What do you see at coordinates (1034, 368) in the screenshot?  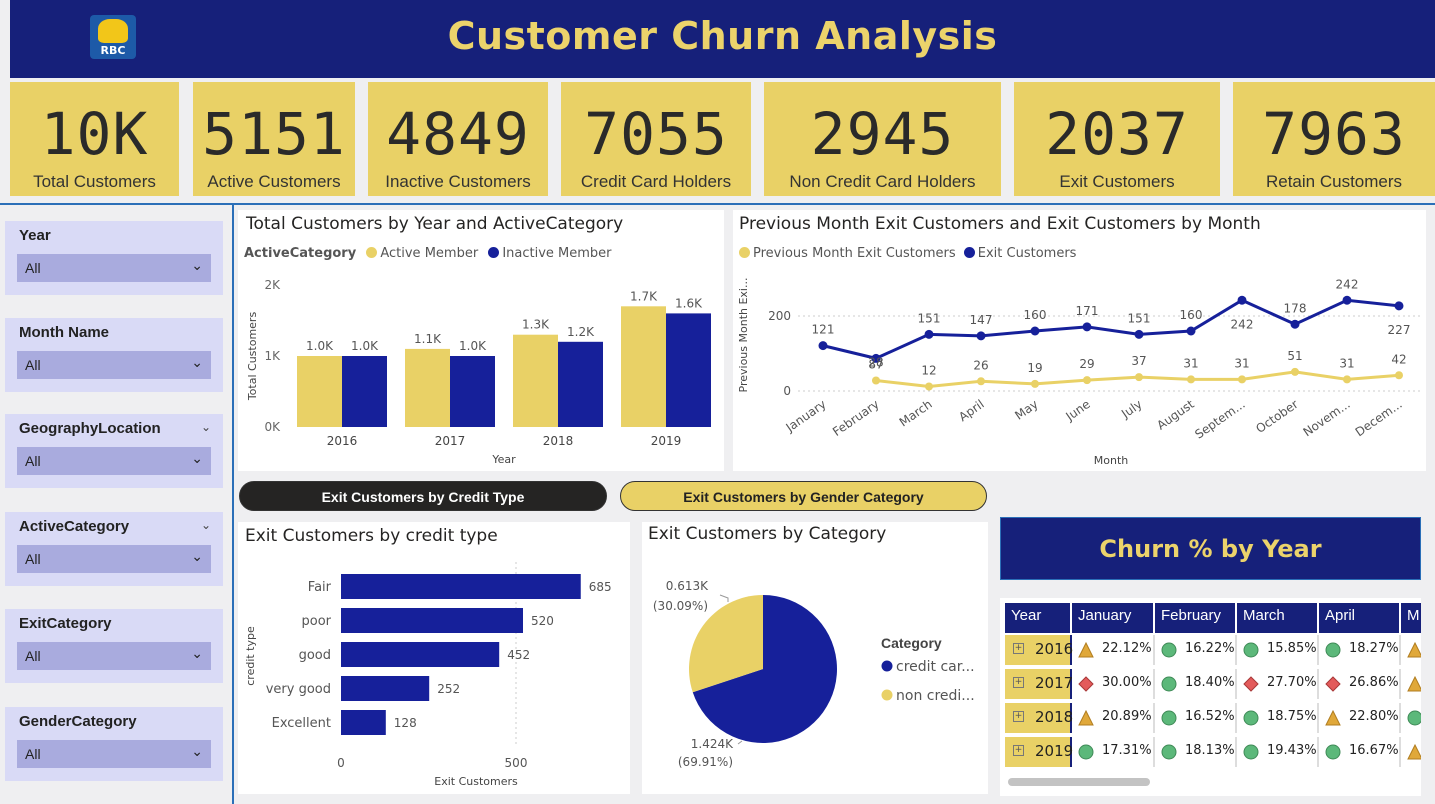 I see `prev-month-label: 19` at bounding box center [1034, 368].